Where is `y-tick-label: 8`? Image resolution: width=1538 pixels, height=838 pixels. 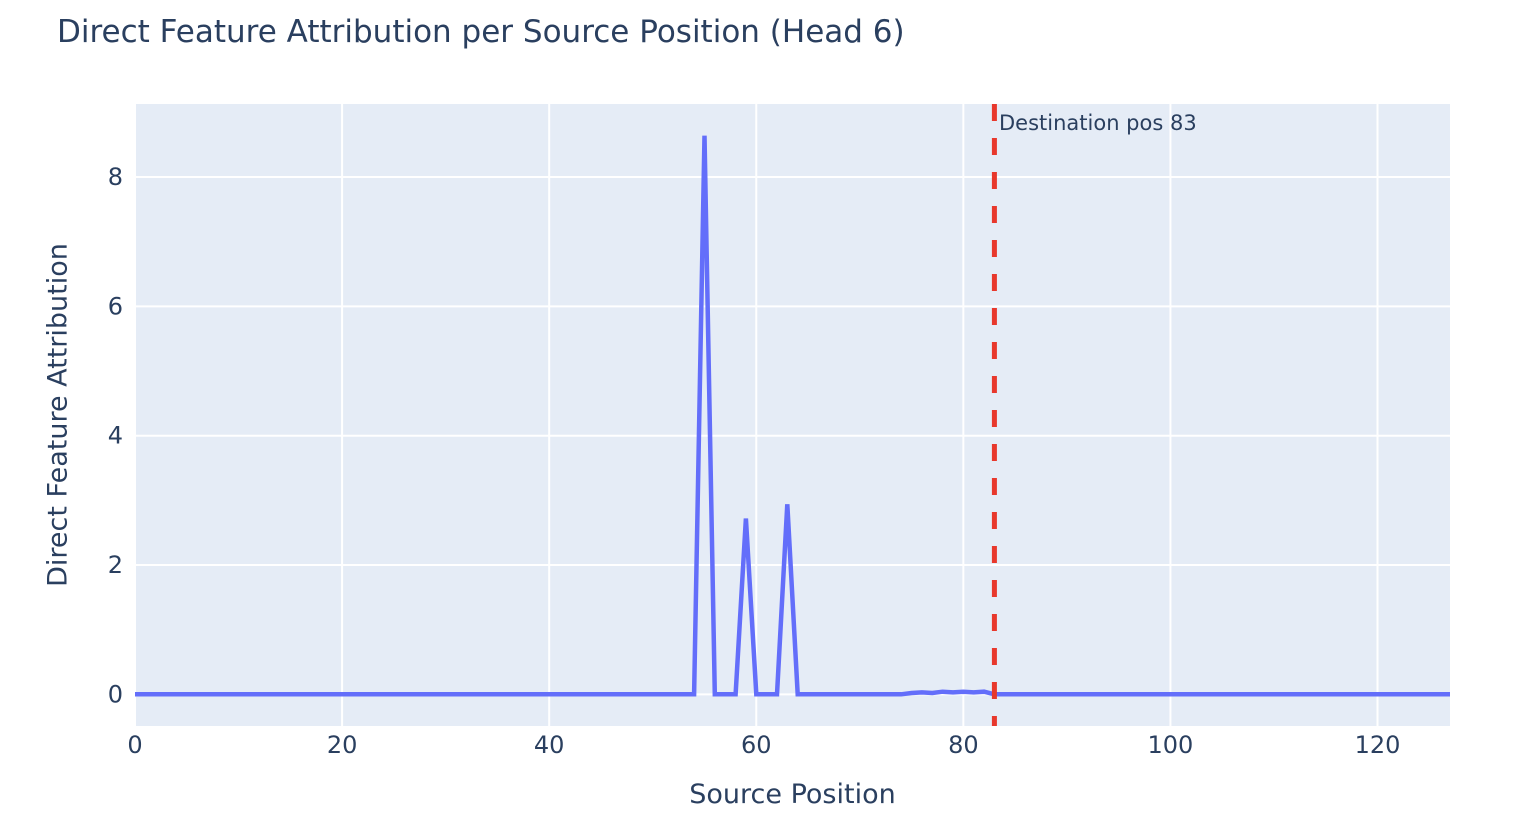
y-tick-label: 8 is located at coordinates (115, 177).